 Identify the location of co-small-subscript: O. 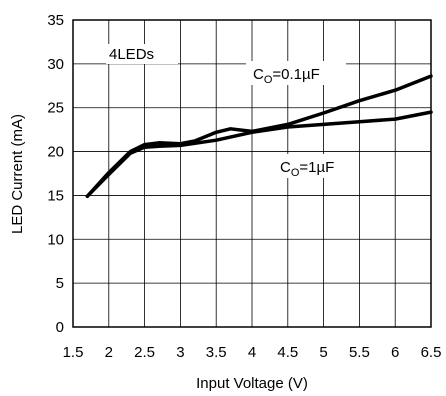
(268, 80).